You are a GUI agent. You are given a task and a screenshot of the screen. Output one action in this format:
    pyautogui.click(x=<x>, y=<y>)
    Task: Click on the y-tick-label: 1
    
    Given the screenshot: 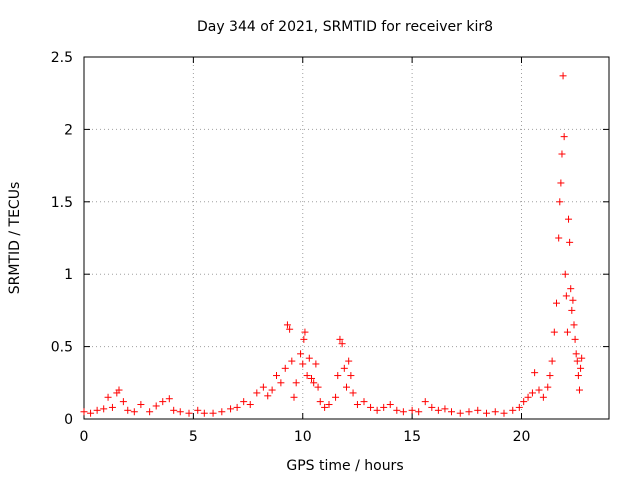 What is the action you would take?
    pyautogui.click(x=68, y=275)
    